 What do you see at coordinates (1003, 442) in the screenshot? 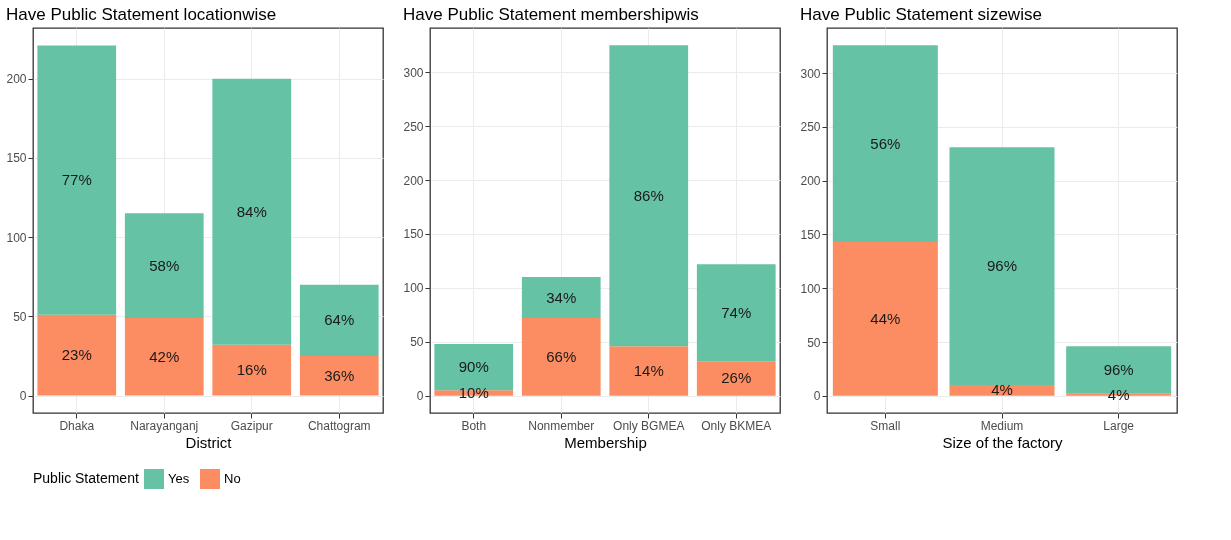
I see `x-axis-title: Size of the factory` at bounding box center [1003, 442].